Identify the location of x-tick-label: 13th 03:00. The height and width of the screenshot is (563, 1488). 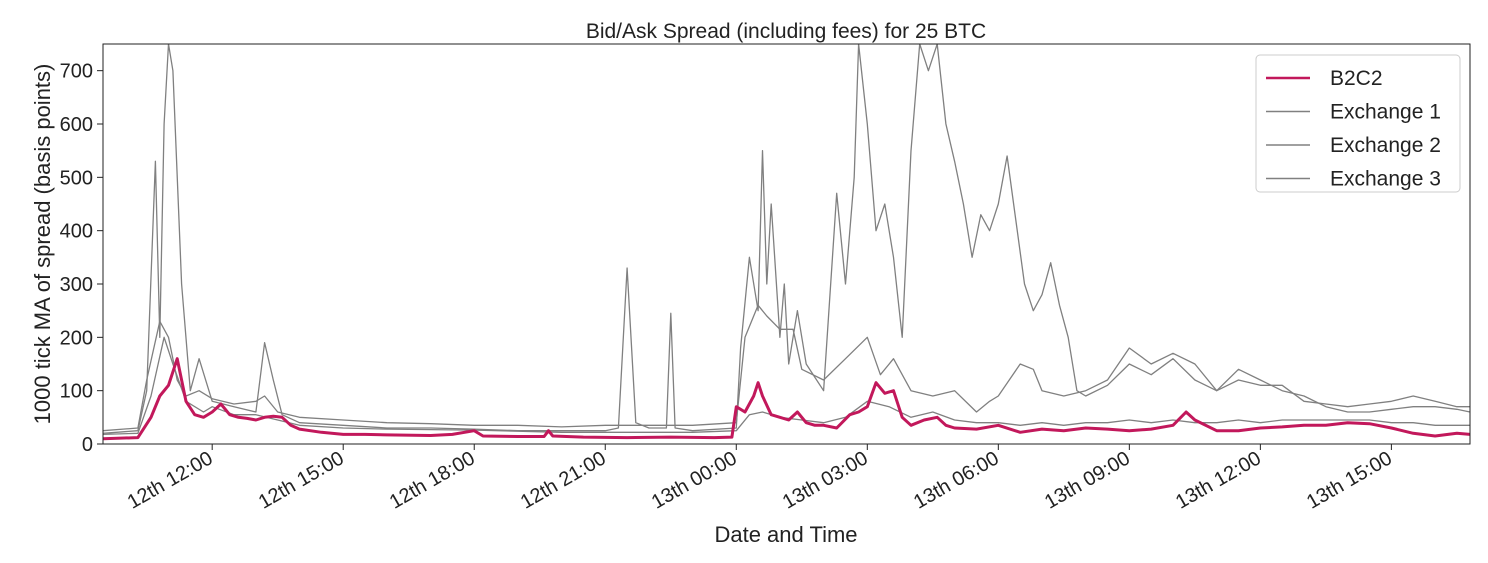
(825, 480).